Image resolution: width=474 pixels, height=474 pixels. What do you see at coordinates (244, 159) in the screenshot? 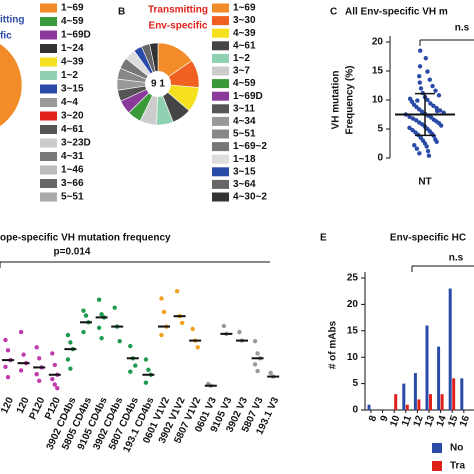
I see `legend-label: 1~18` at bounding box center [244, 159].